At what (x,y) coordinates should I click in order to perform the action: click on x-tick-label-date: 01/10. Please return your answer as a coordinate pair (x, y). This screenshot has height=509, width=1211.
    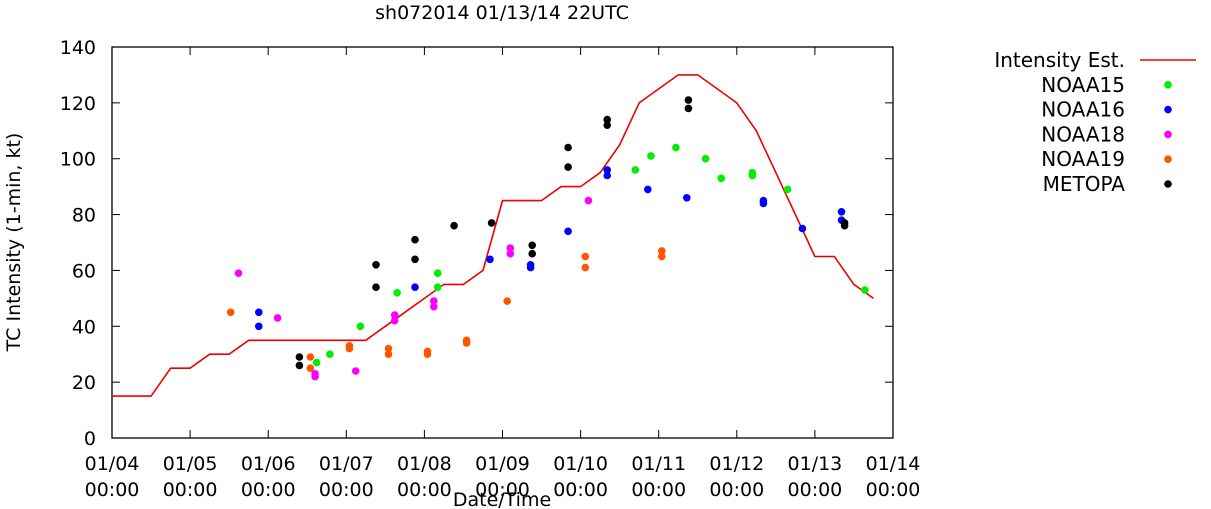
    Looking at the image, I should click on (580, 464).